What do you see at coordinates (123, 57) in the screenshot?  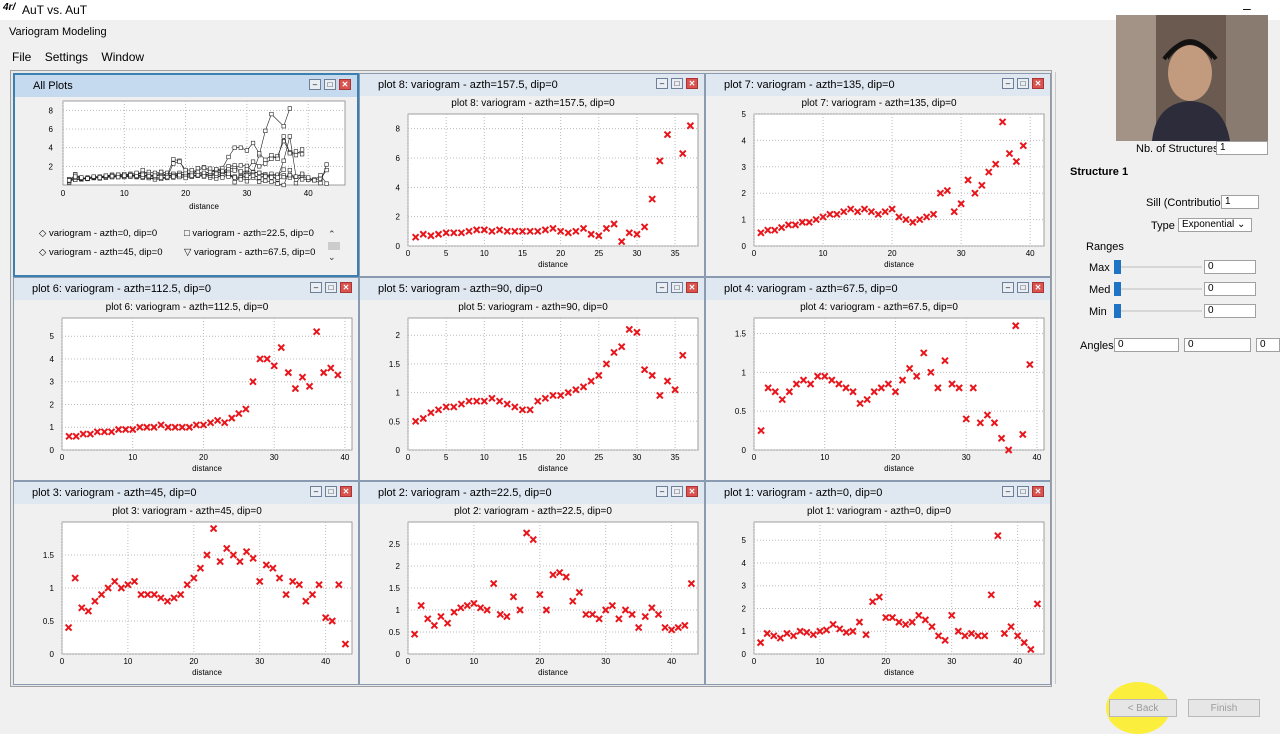 I see `menu-window: Window` at bounding box center [123, 57].